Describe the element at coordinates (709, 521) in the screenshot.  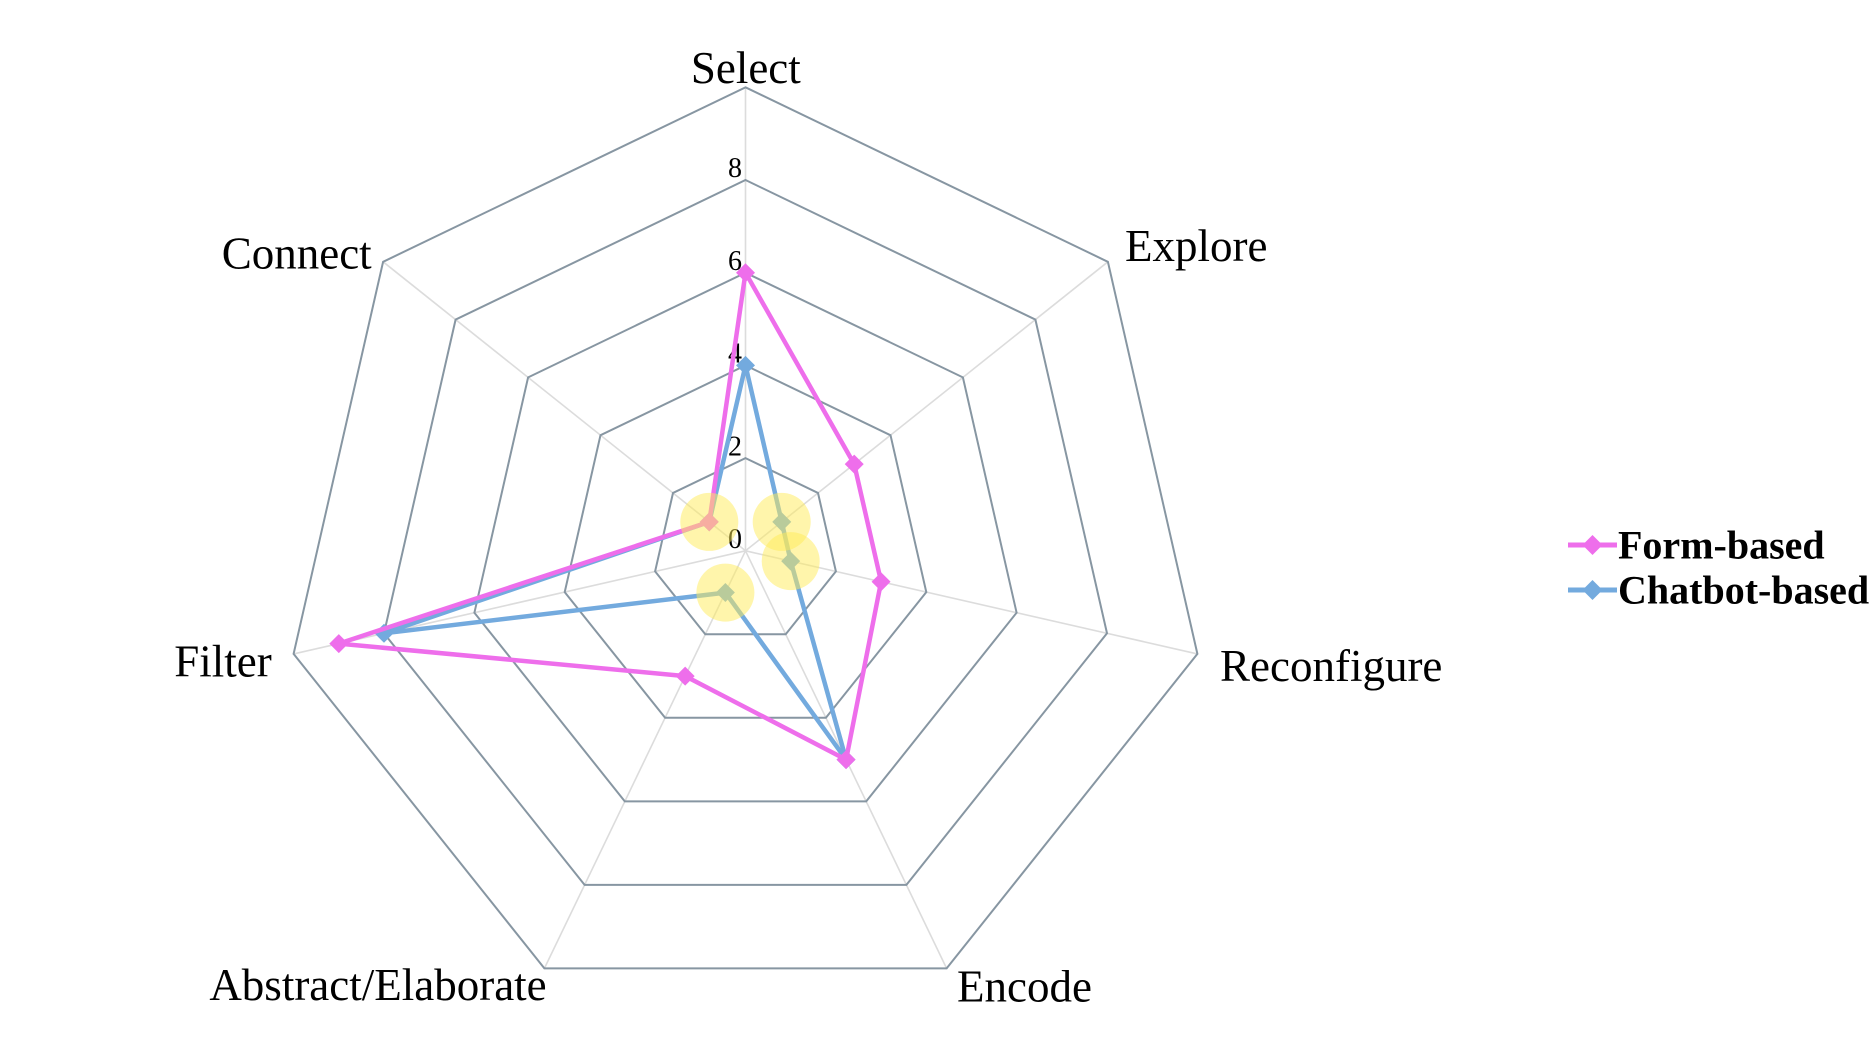
I see `highlight-circle-connect` at that location.